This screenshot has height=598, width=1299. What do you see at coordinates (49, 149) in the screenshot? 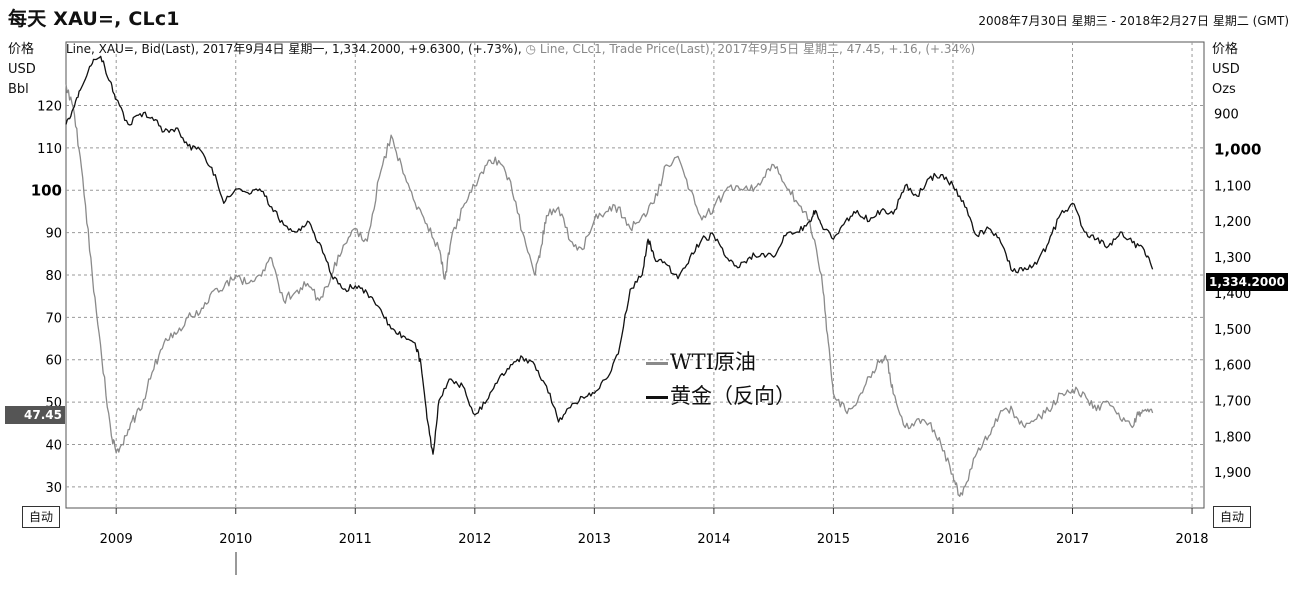
I see `left-tick-label: 110` at bounding box center [49, 149].